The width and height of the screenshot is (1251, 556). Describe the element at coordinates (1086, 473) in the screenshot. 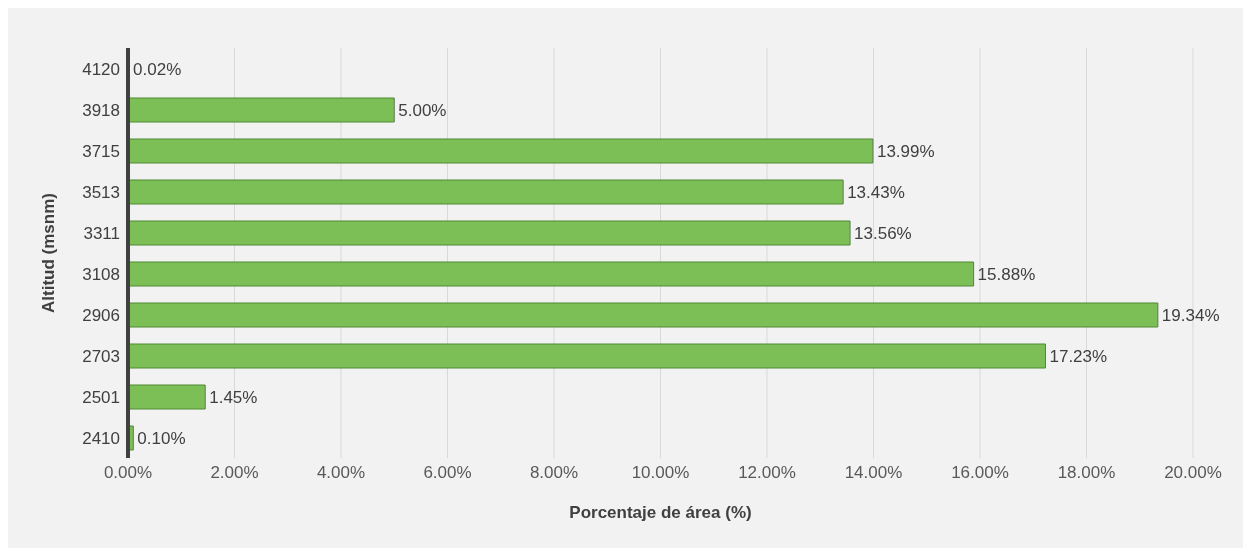

I see `x-tick-label: 18.00%` at that location.